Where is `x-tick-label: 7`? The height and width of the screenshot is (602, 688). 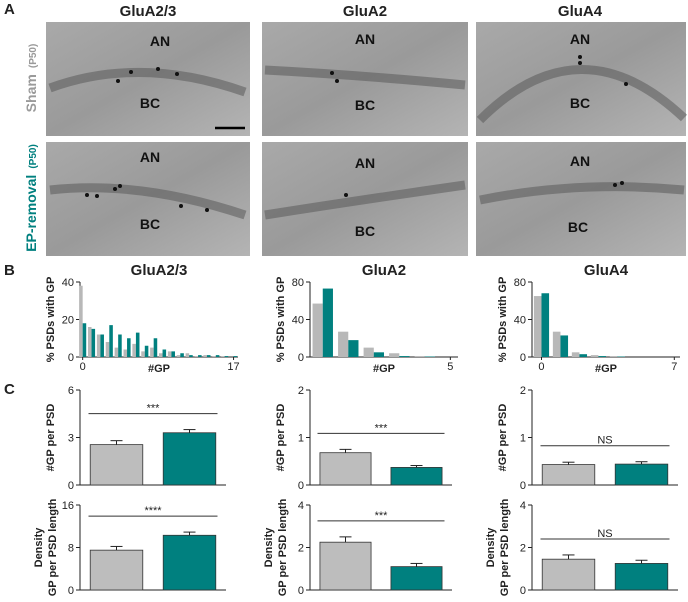
x-tick-label: 7 is located at coordinates (674, 367).